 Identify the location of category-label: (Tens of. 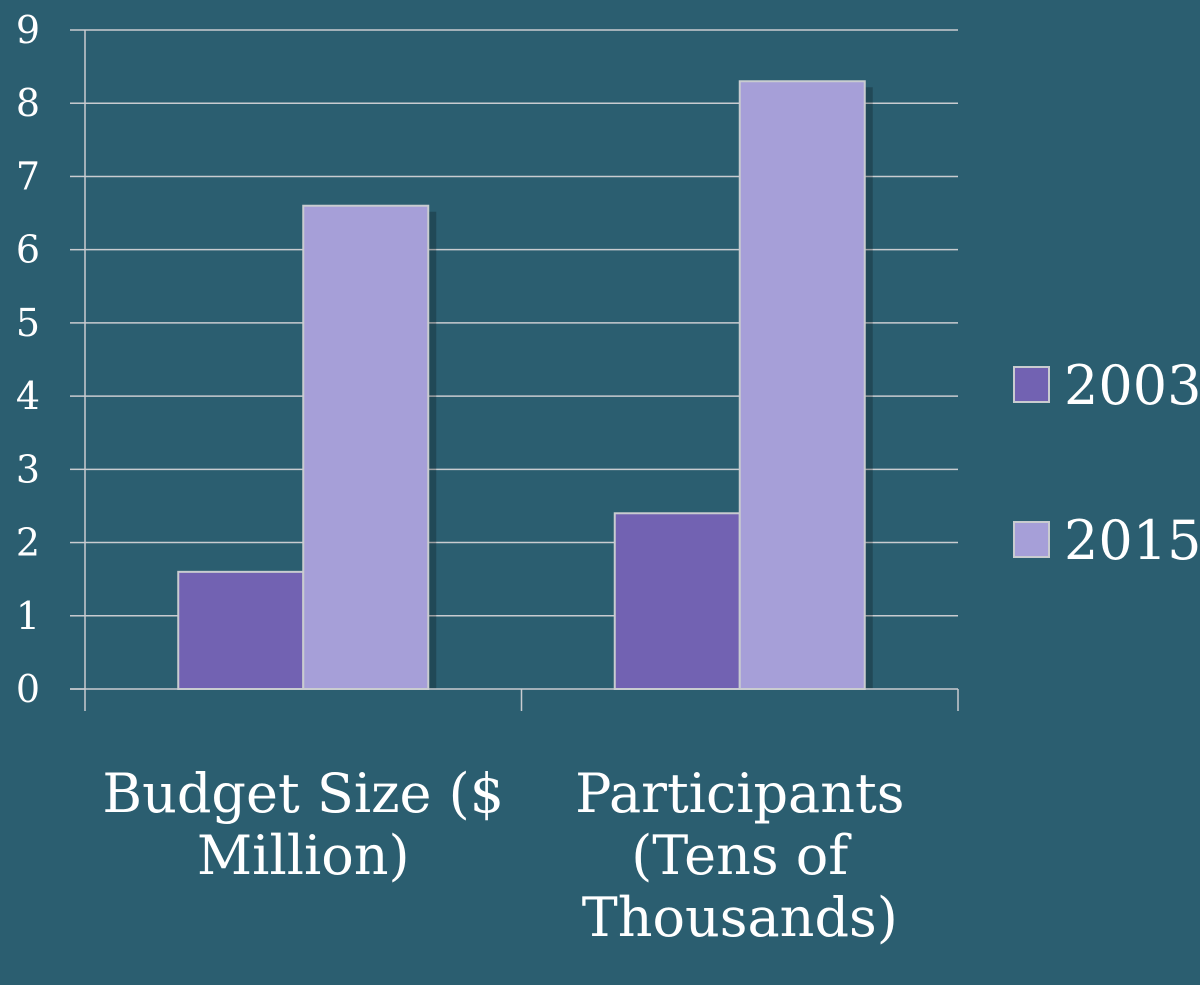
(741, 855).